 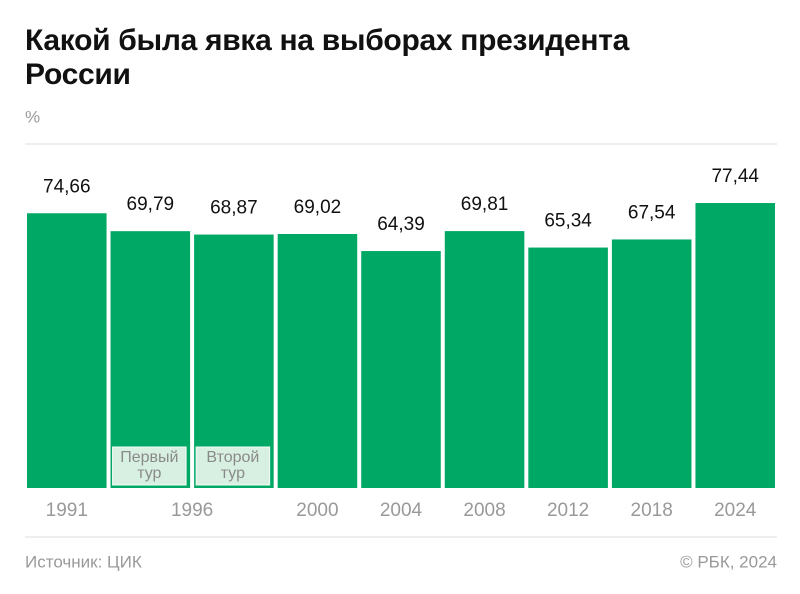 What do you see at coordinates (234, 208) in the screenshot?
I see `value-label: 68,87` at bounding box center [234, 208].